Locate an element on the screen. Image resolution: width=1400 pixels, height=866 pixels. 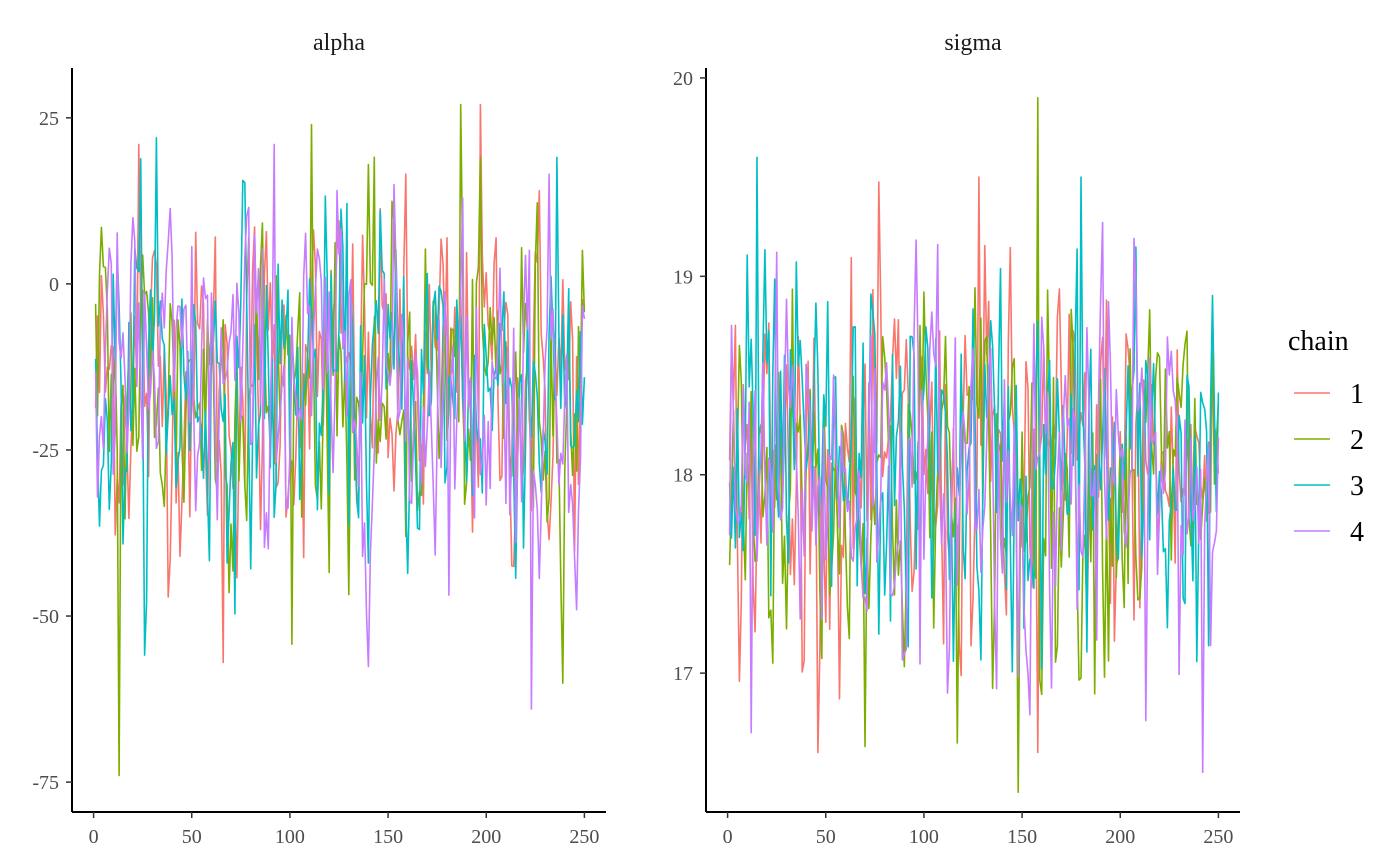
legend-label-chain-2: 2 is located at coordinates (1357, 440).